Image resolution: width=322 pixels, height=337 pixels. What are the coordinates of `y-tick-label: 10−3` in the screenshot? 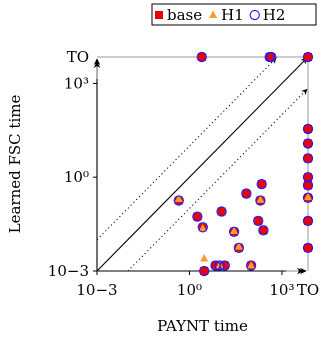 It's located at (68, 271).